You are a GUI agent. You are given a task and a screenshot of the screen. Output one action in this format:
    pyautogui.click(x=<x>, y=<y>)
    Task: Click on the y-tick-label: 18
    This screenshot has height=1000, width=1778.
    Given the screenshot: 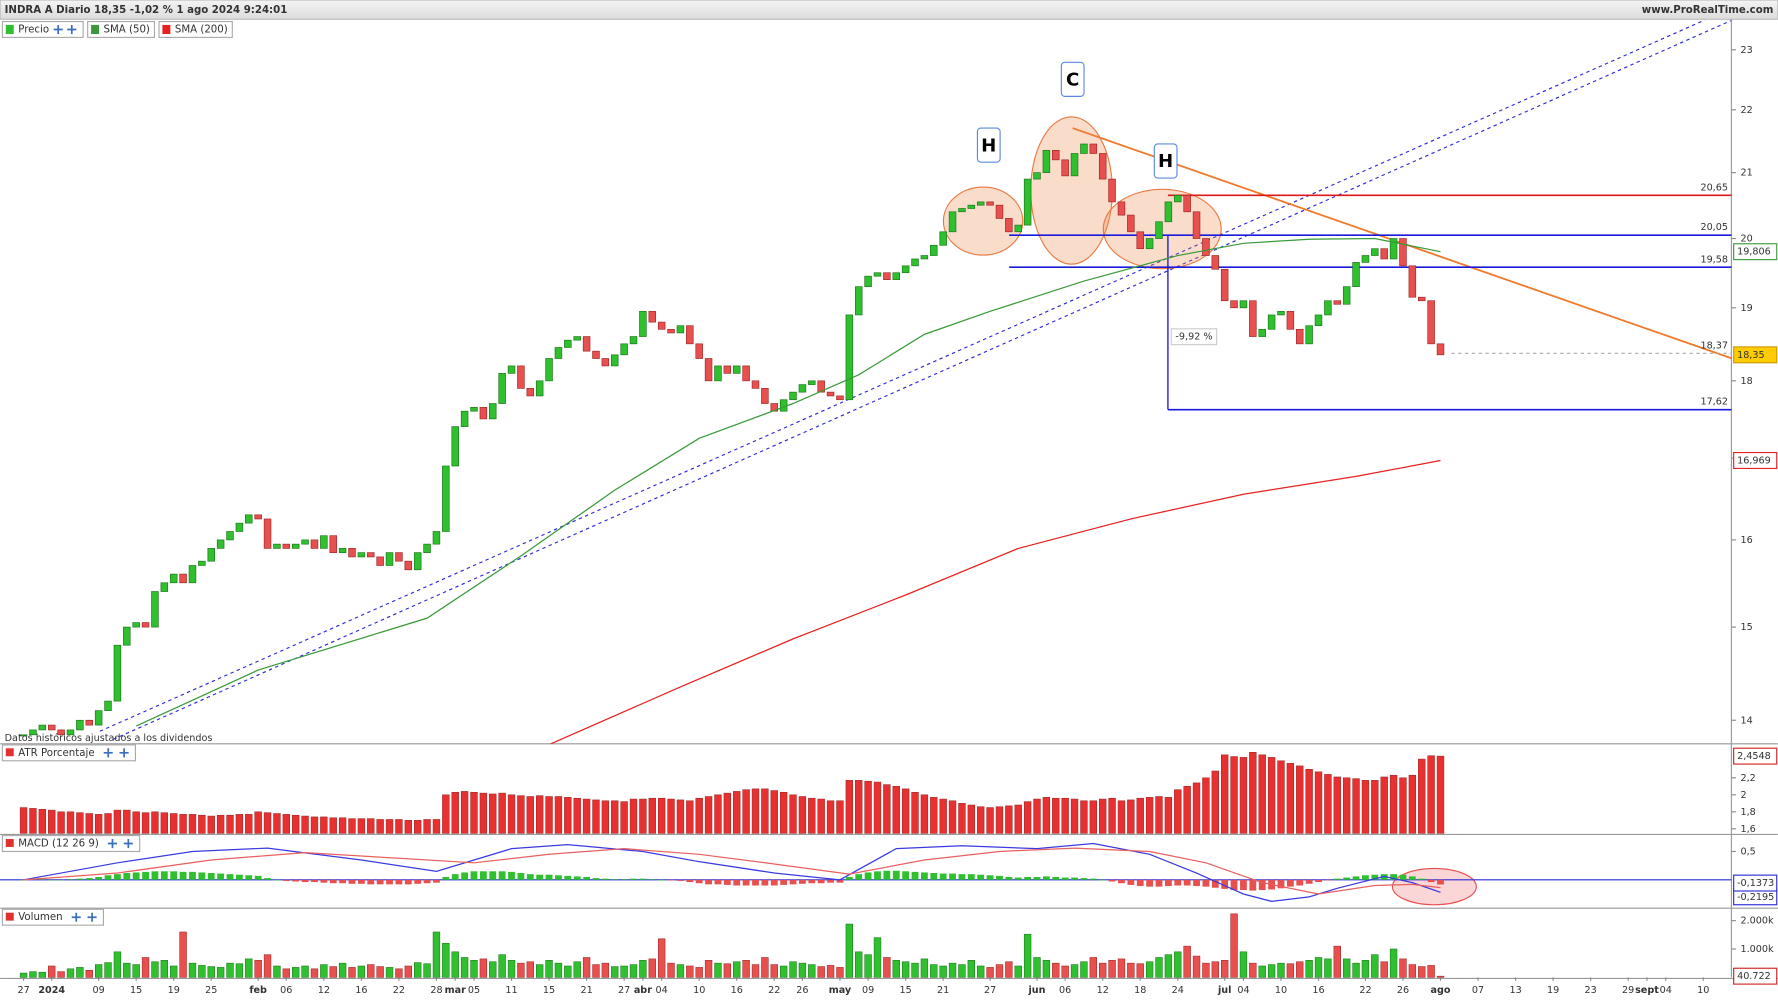 What is the action you would take?
    pyautogui.click(x=1746, y=381)
    